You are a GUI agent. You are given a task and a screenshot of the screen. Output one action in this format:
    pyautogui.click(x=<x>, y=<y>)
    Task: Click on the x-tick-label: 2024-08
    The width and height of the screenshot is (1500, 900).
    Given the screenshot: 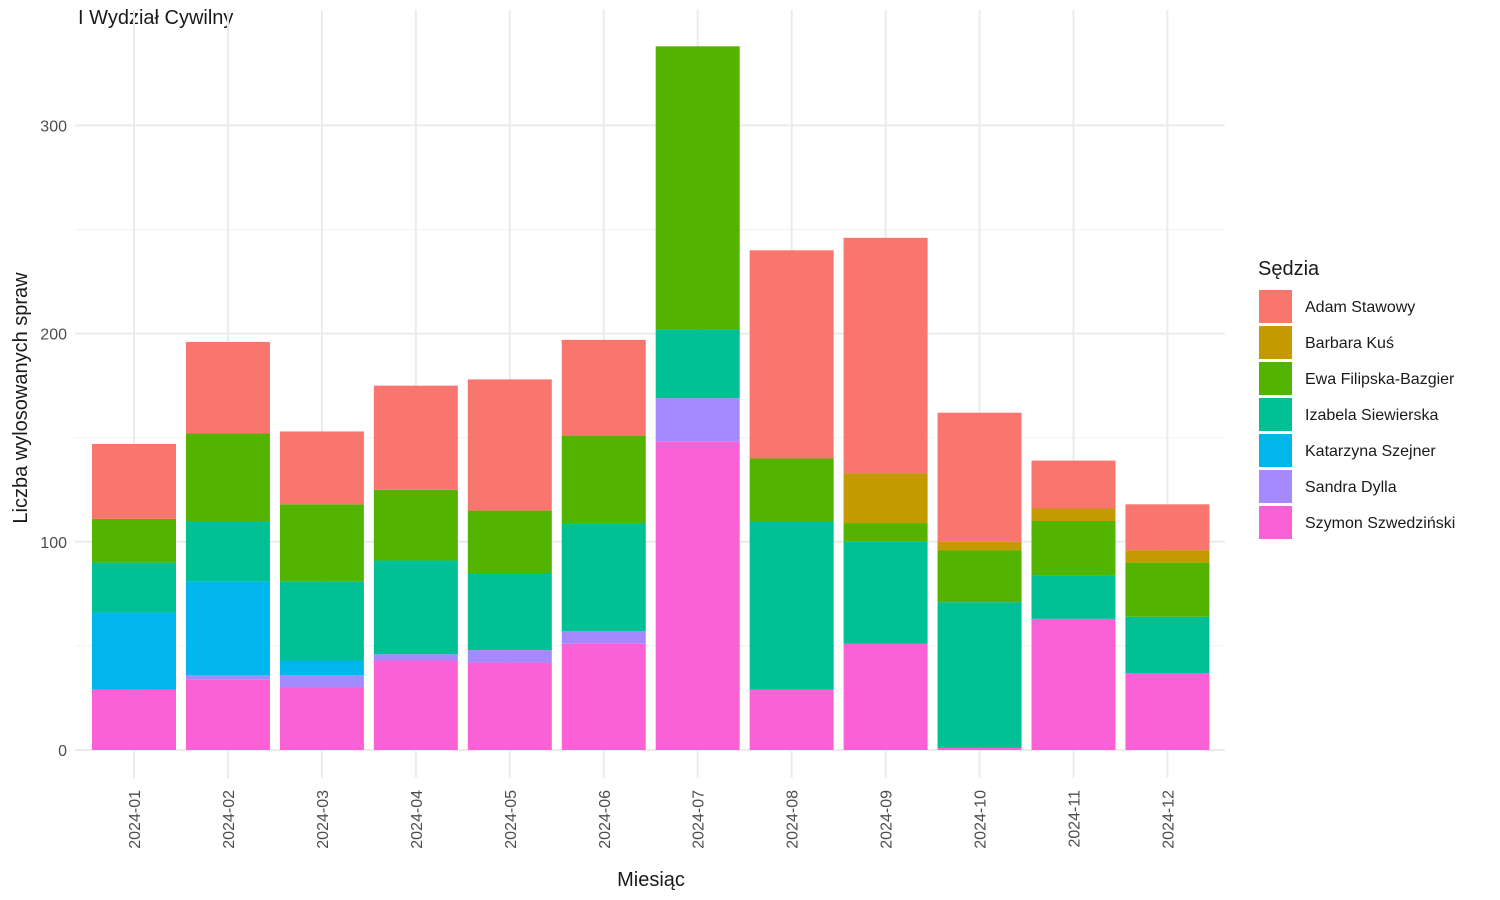 What is the action you would take?
    pyautogui.click(x=793, y=819)
    